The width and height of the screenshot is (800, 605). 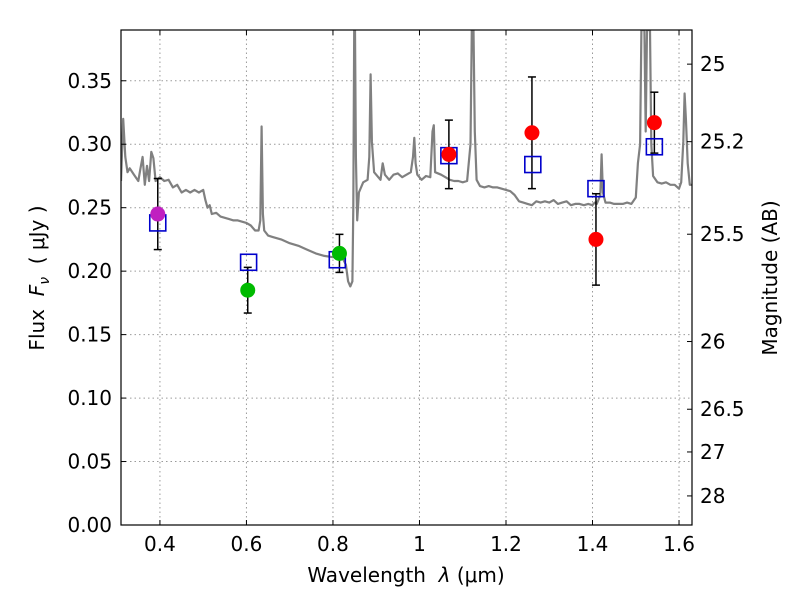 What do you see at coordinates (722, 409) in the screenshot?
I see `y2-tick-label: 26.5` at bounding box center [722, 409].